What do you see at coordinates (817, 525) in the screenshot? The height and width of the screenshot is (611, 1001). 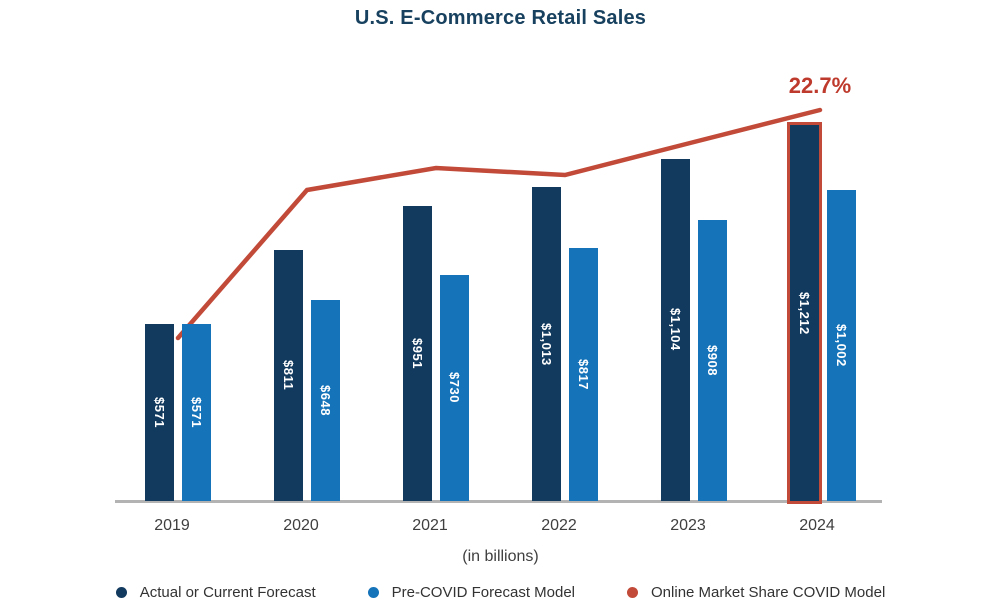 I see `x-tick-2024: 2024` at bounding box center [817, 525].